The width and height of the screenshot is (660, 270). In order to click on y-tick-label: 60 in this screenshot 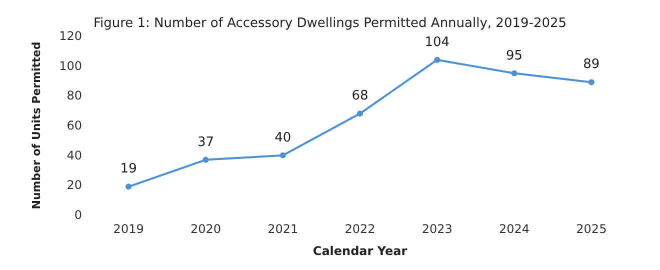, I will do `click(74, 125)`.